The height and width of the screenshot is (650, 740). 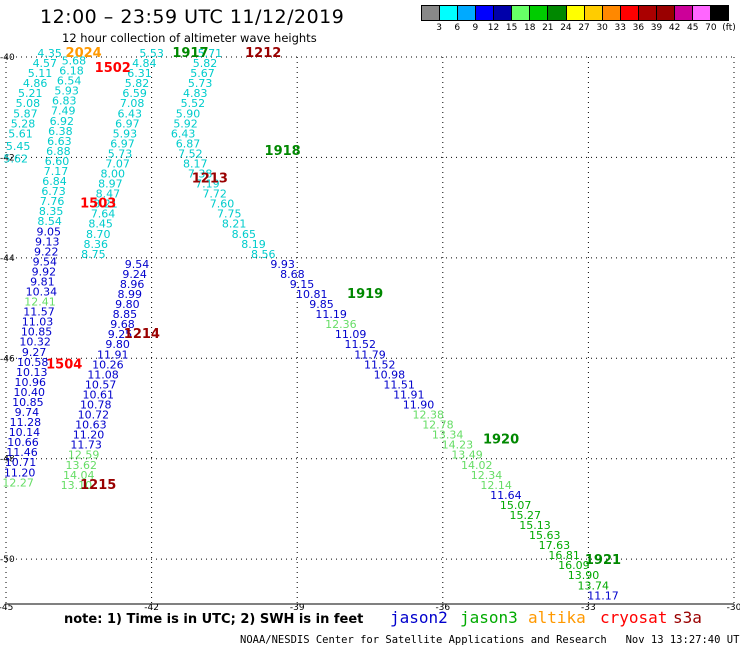 I want to click on wave-height-label: 9.85, so click(x=321, y=304).